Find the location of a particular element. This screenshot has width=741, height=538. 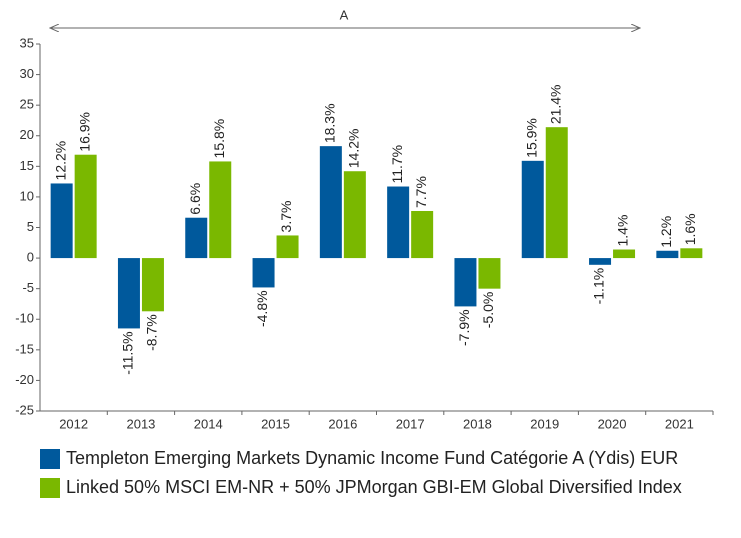

y-tick-label: -20 is located at coordinates (24, 379).